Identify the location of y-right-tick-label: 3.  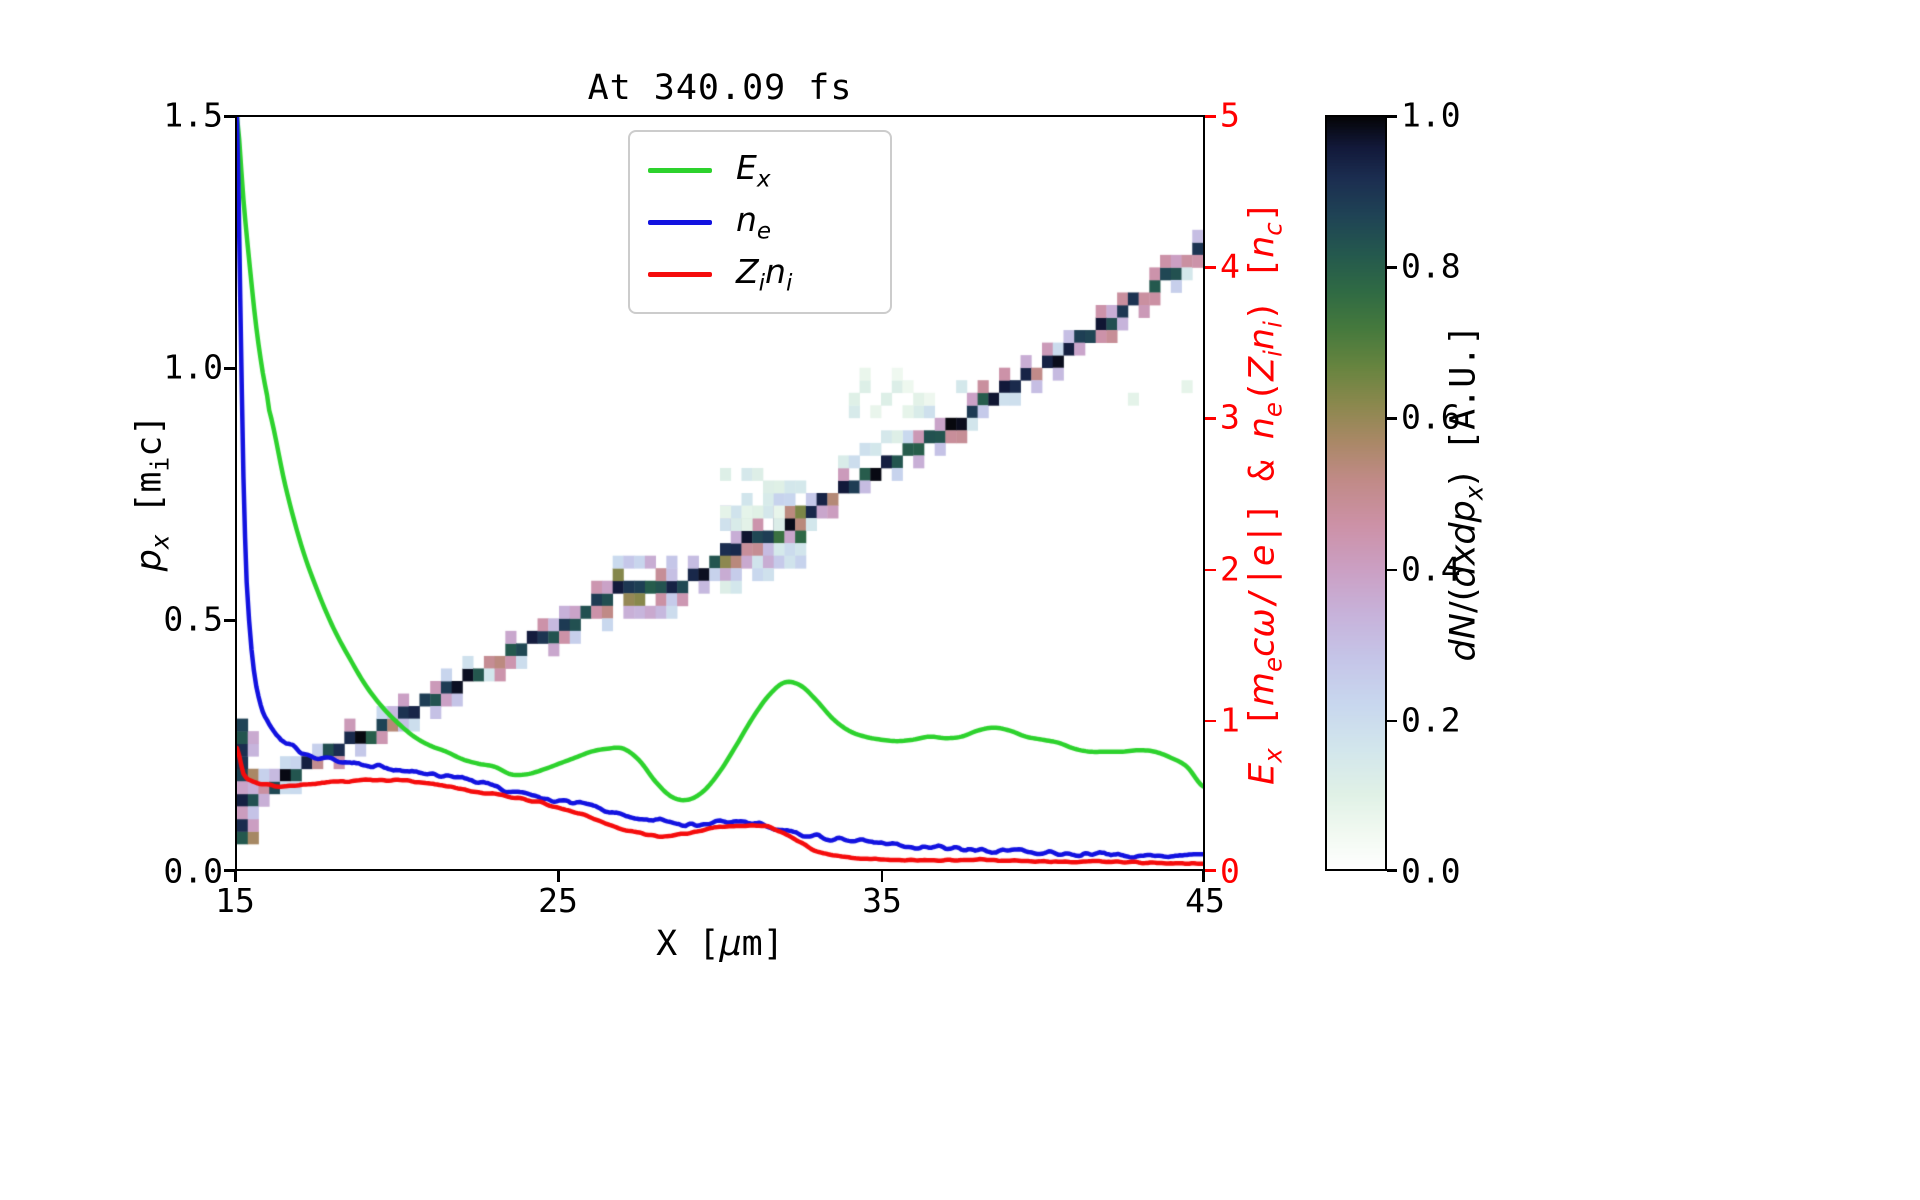
(1230, 417).